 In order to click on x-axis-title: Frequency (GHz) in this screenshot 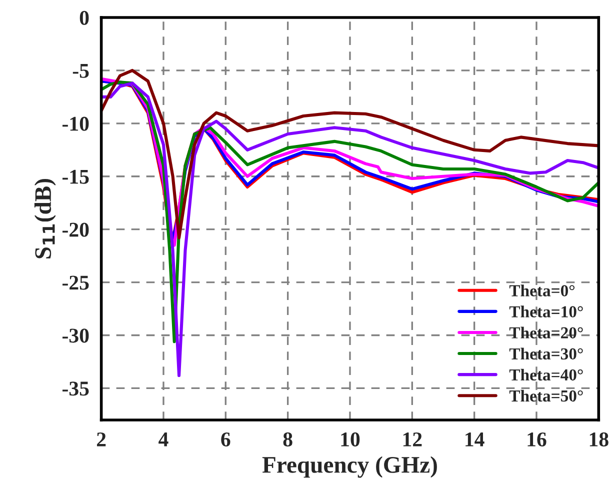, I will do `click(349, 467)`.